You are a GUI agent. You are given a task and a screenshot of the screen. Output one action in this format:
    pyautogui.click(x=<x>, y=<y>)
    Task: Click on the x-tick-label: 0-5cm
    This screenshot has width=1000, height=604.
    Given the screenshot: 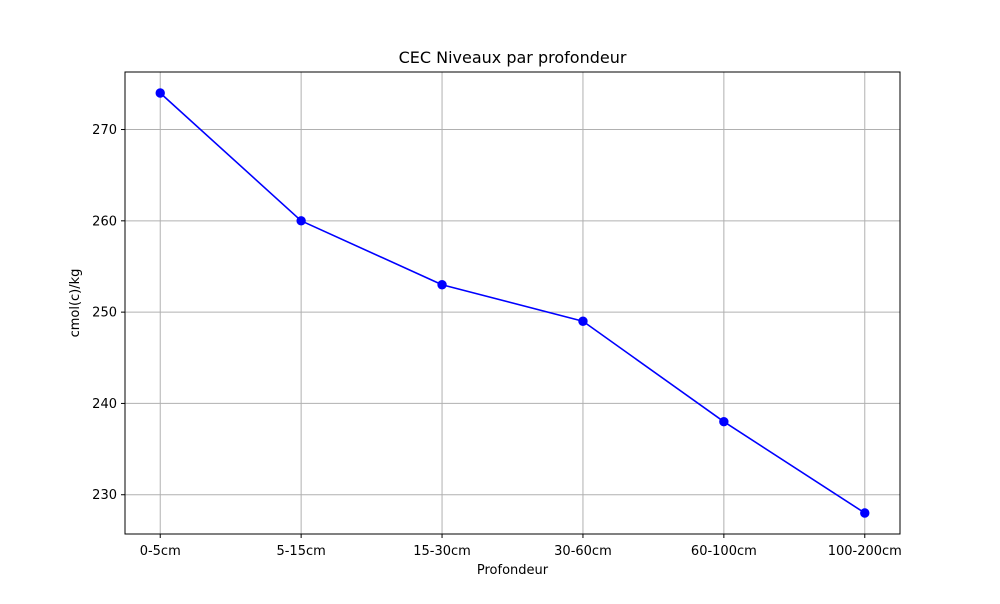 What is the action you would take?
    pyautogui.click(x=160, y=551)
    